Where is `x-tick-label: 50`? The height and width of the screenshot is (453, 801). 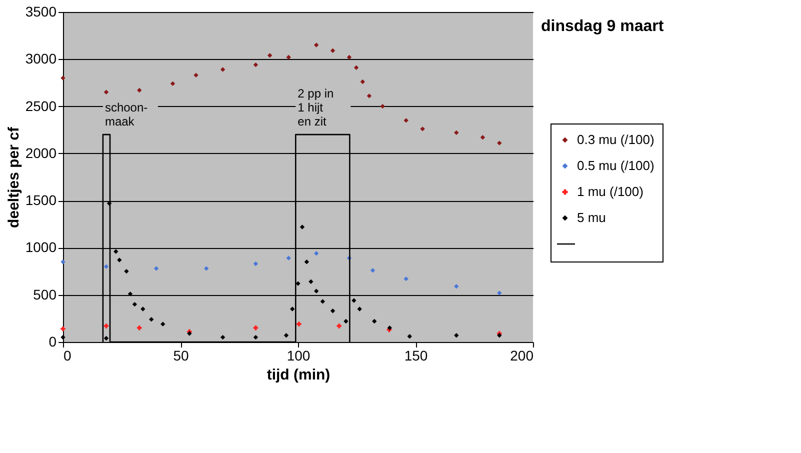
x-tick-label: 50 is located at coordinates (181, 356).